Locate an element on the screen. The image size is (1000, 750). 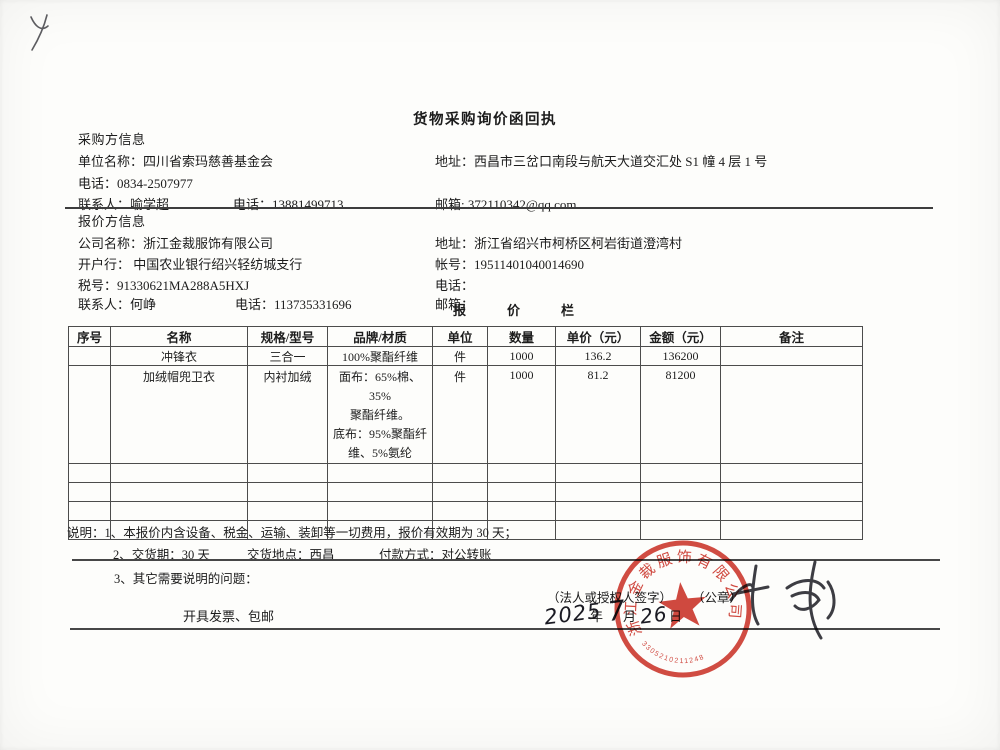
table-cell: 136200 is located at coordinates (680, 356).